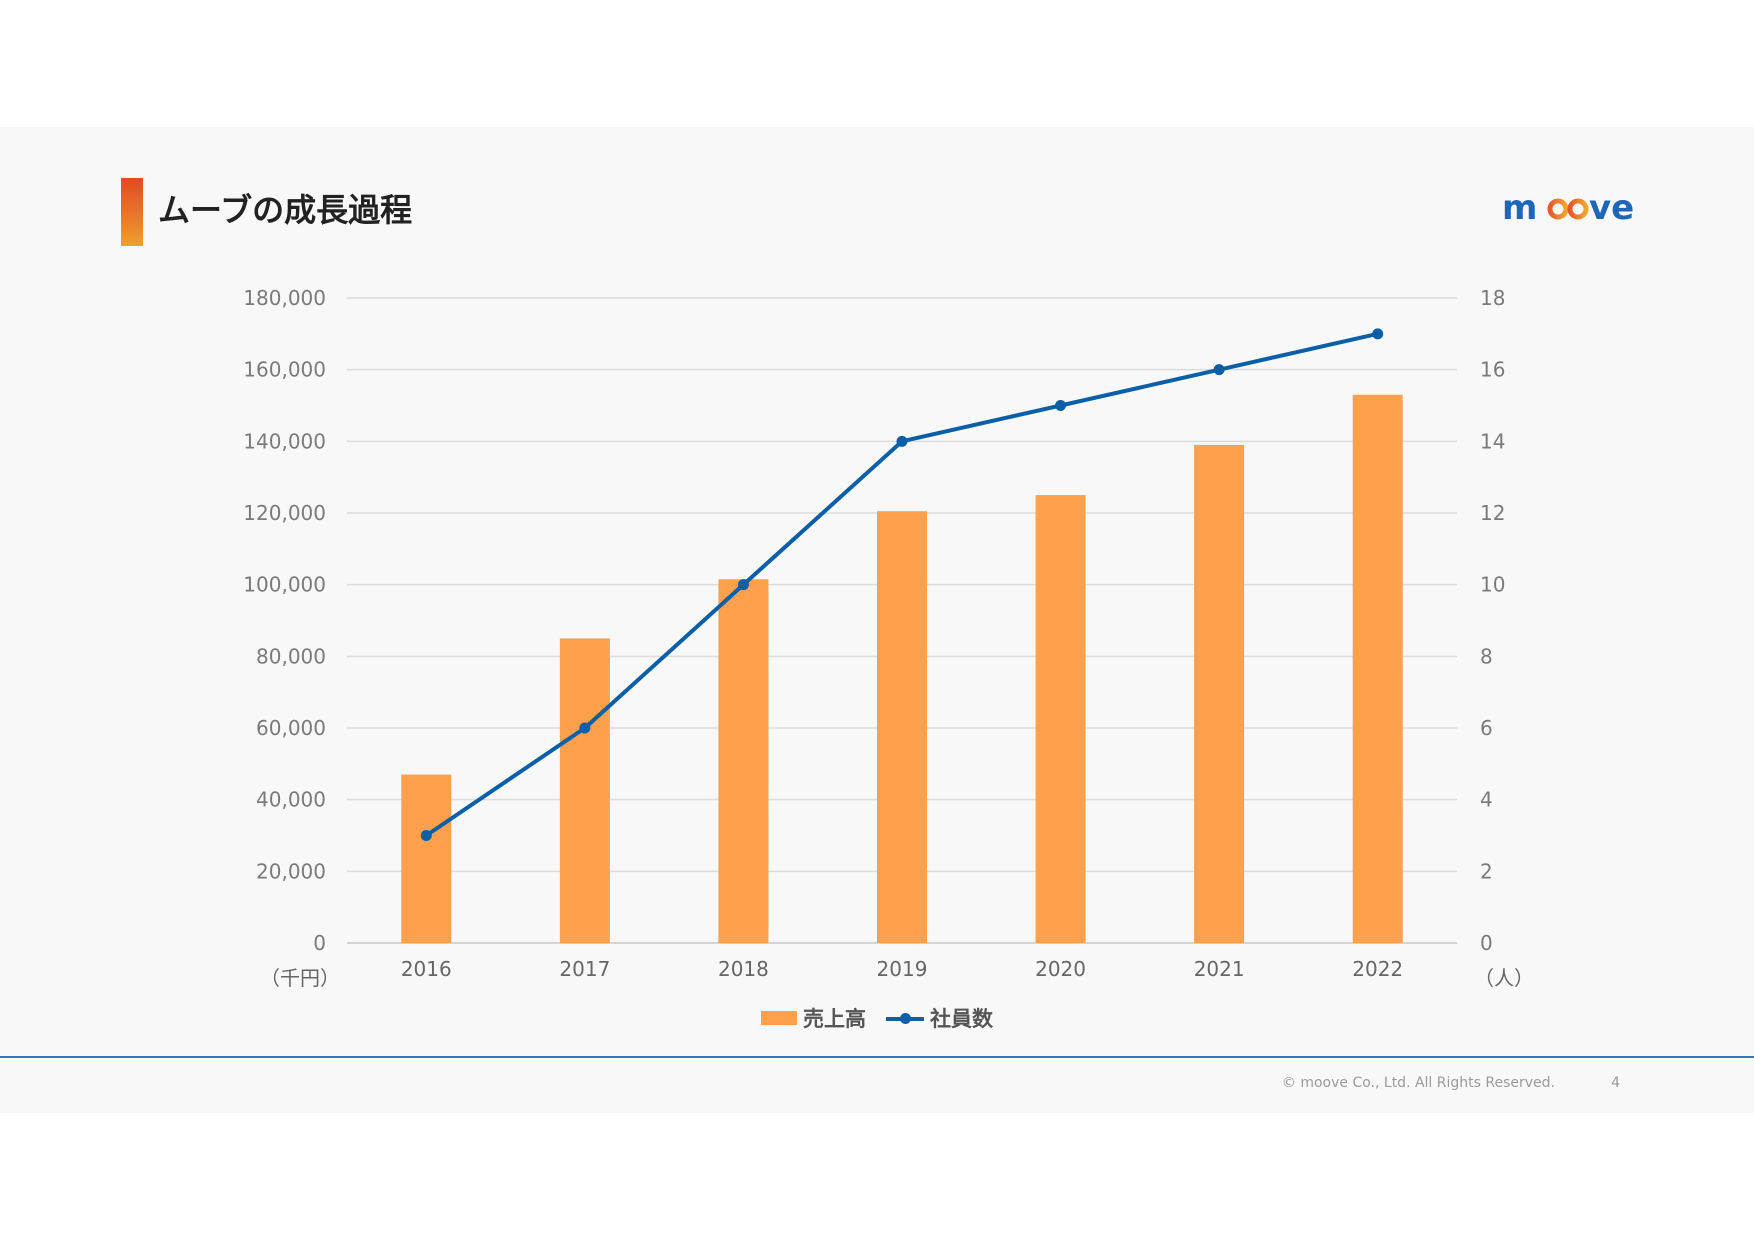 Image resolution: width=1754 pixels, height=1240 pixels. Describe the element at coordinates (1060, 969) in the screenshot. I see `x-tick-label: 2020` at that location.